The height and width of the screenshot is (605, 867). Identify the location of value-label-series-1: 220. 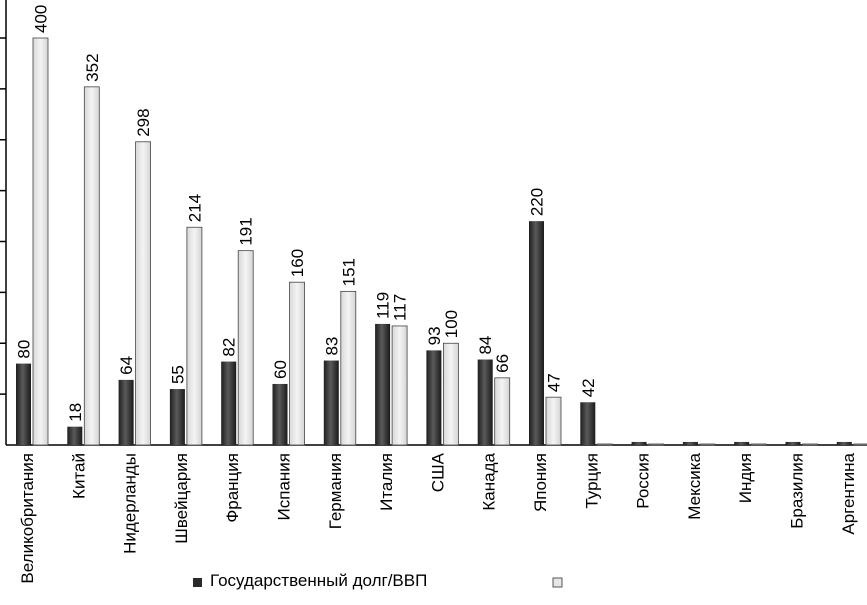
(537, 202).